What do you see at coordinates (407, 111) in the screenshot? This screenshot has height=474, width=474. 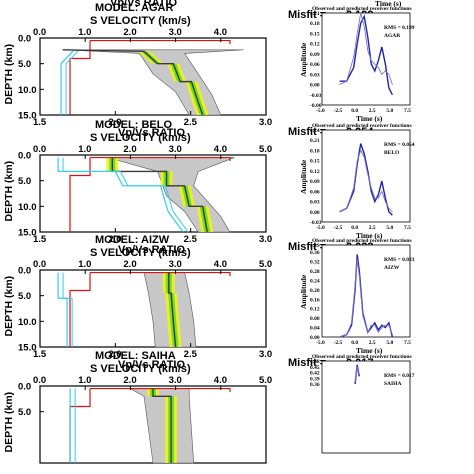 I see `rf-x-tick-label: 7.5` at bounding box center [407, 111].